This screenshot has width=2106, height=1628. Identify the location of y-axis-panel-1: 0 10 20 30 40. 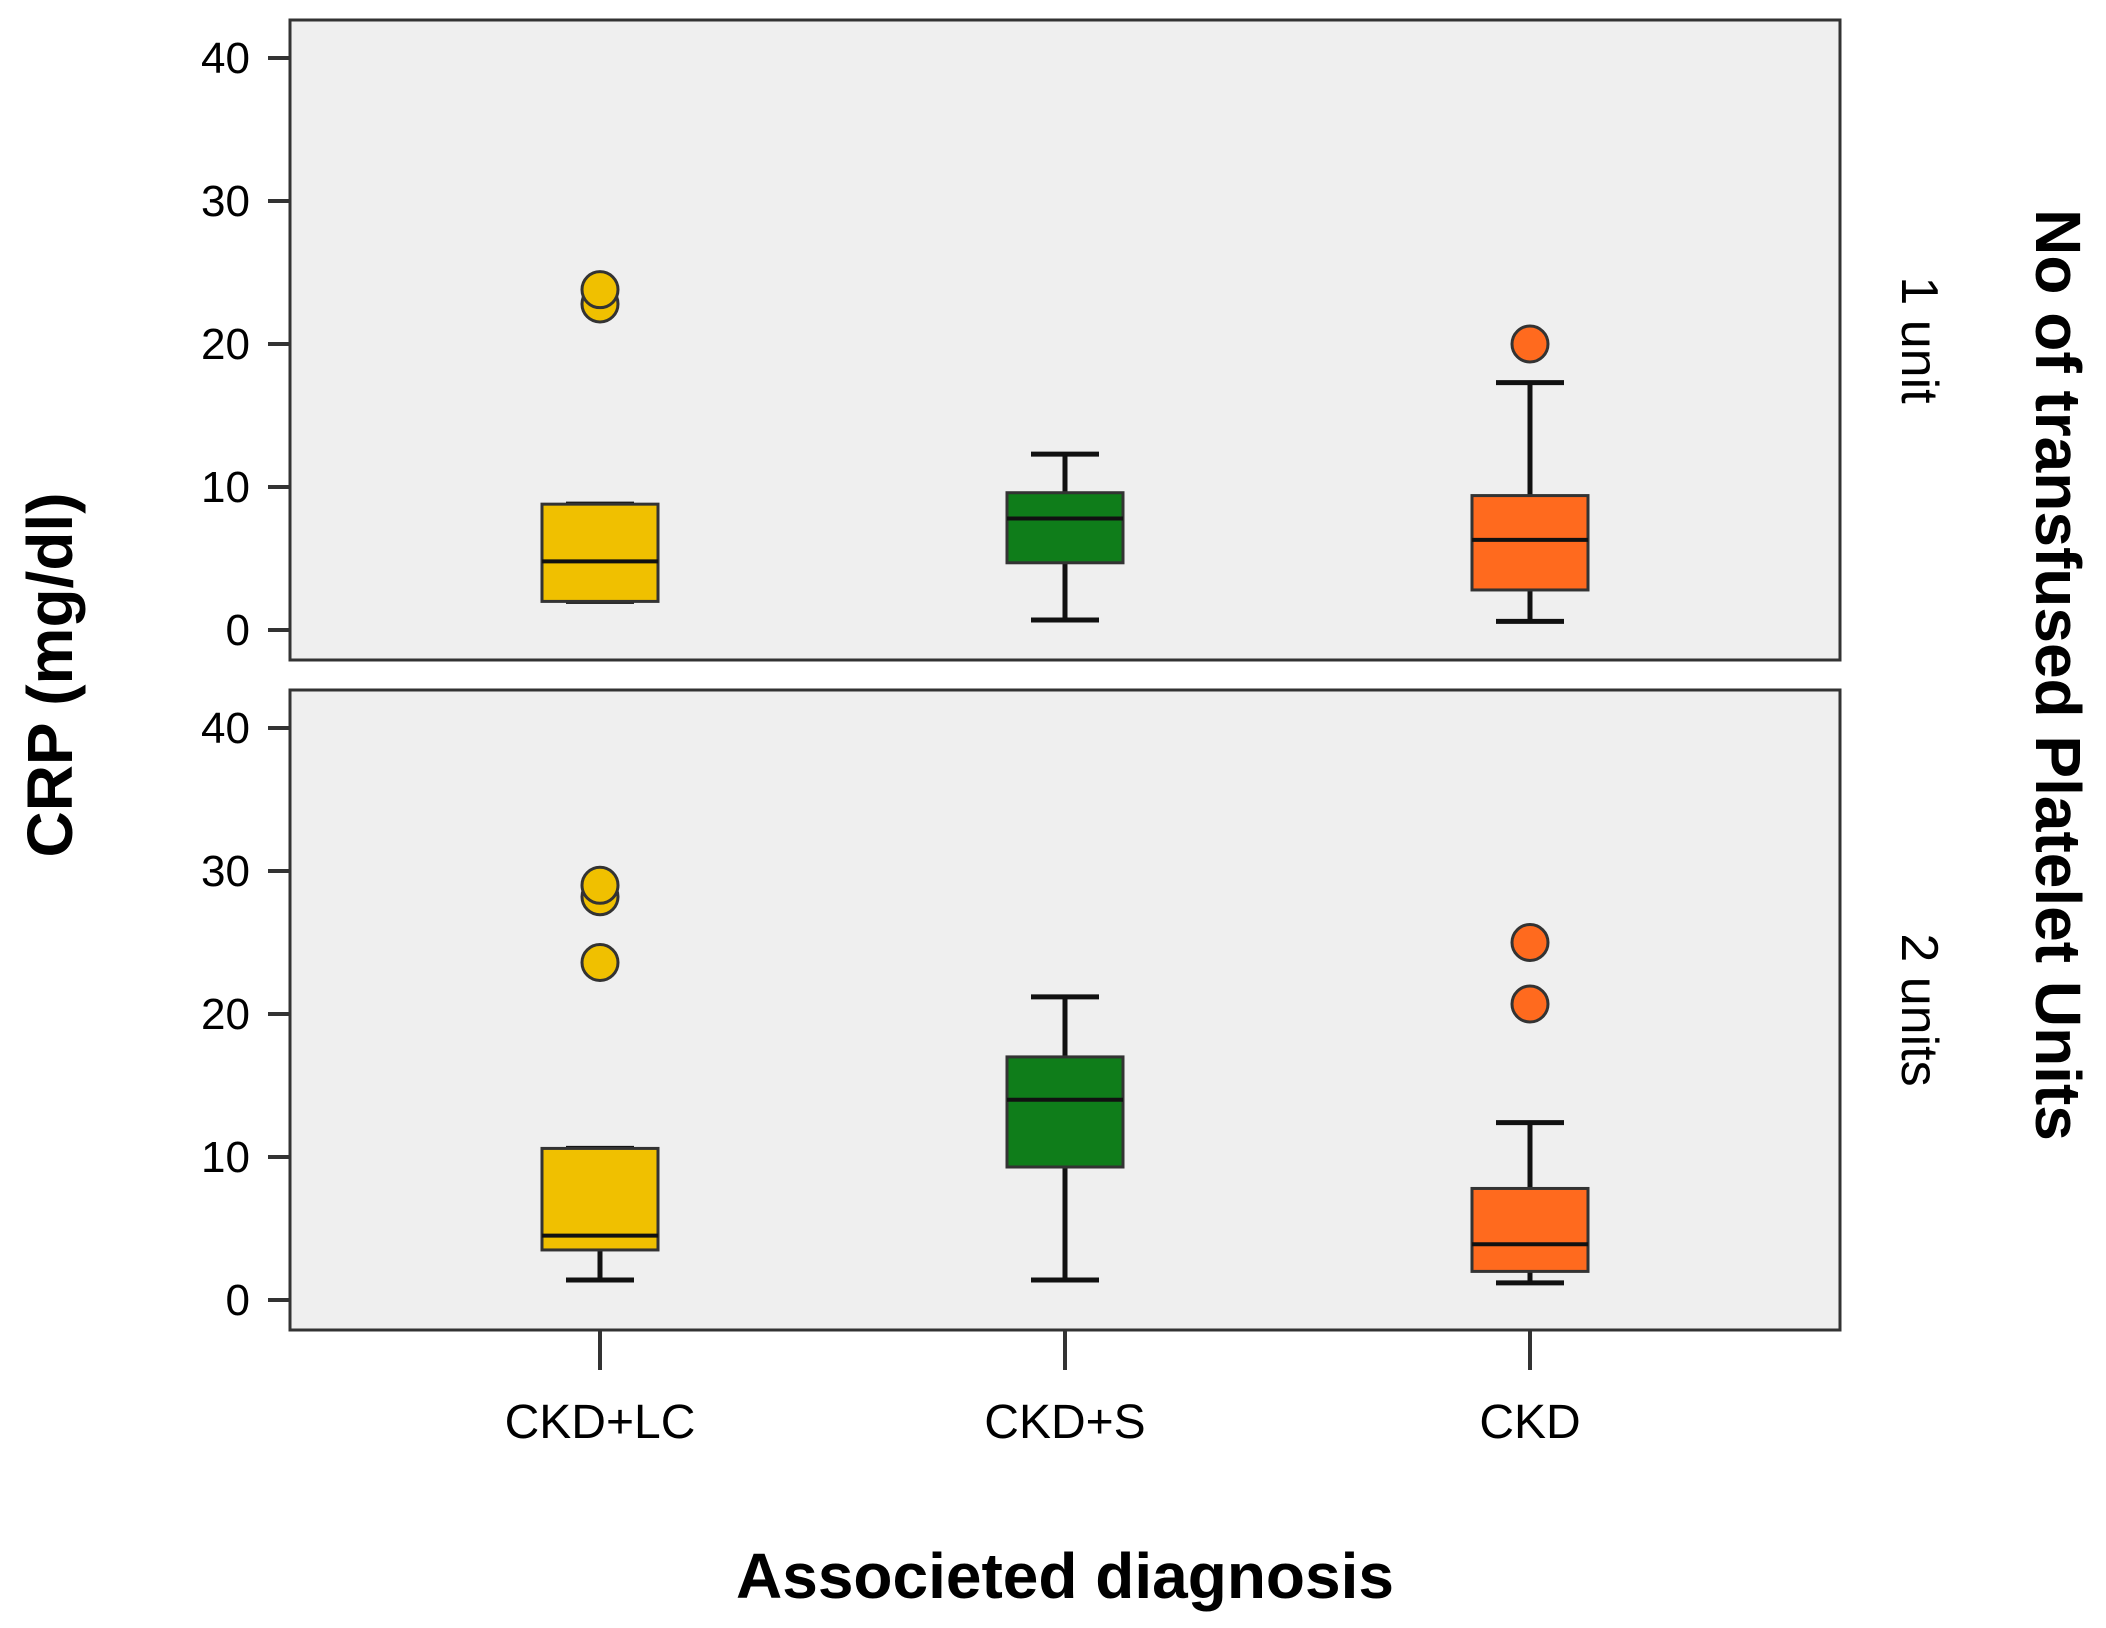
(245, 344).